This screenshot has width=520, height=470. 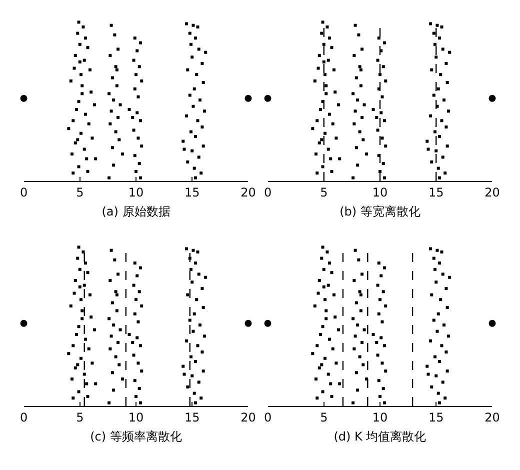 What do you see at coordinates (380, 211) in the screenshot?
I see `x-axis-title: (b) 等宽离散化` at bounding box center [380, 211].